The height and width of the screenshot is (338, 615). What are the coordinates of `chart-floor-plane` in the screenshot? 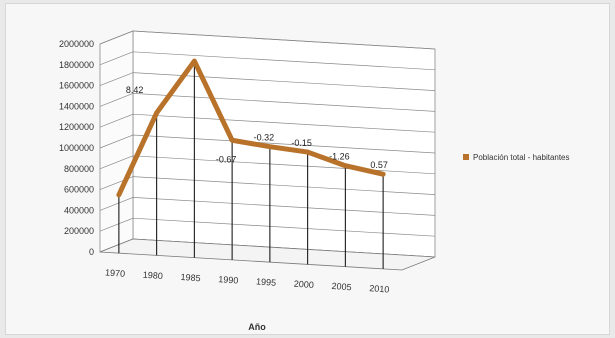 It's located at (267, 254).